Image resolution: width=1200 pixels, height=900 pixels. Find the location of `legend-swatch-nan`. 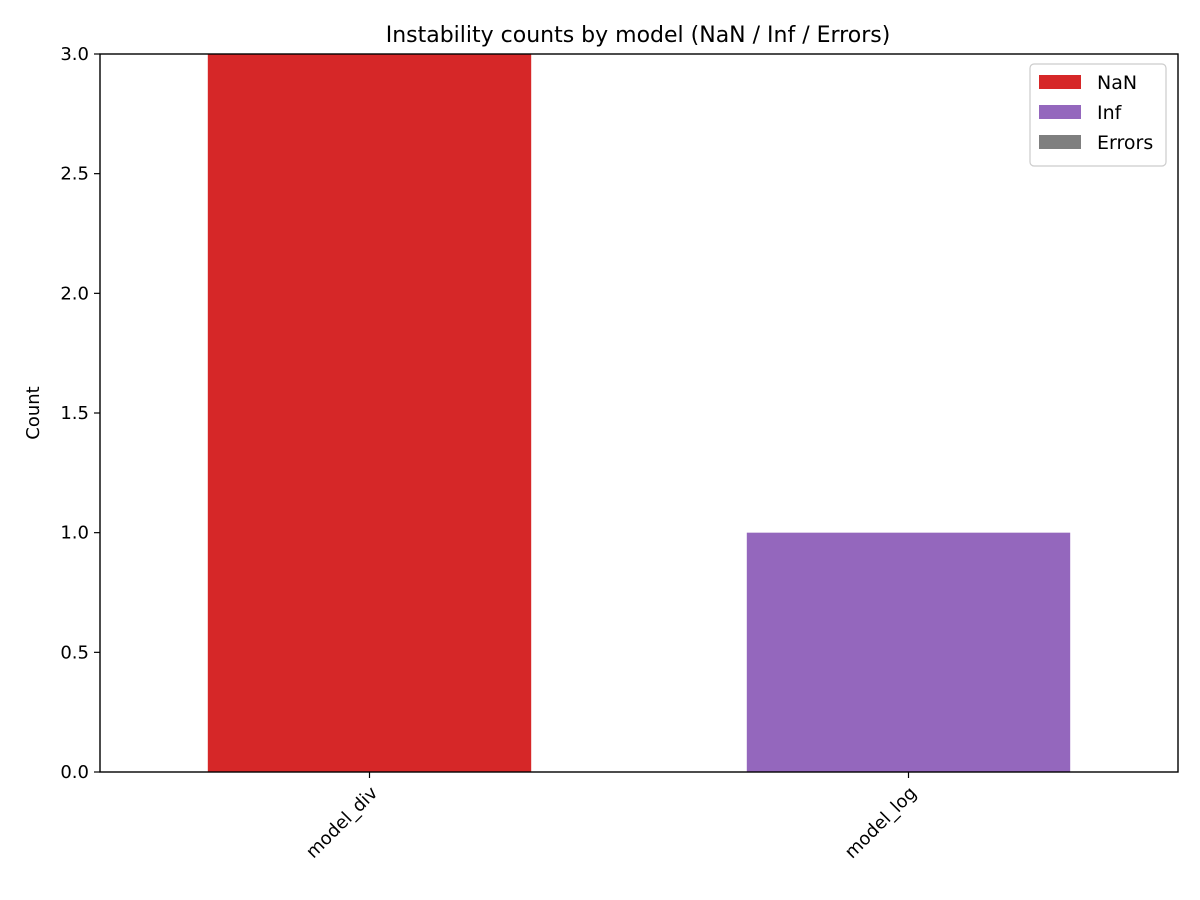

legend-swatch-nan is located at coordinates (1060, 82).